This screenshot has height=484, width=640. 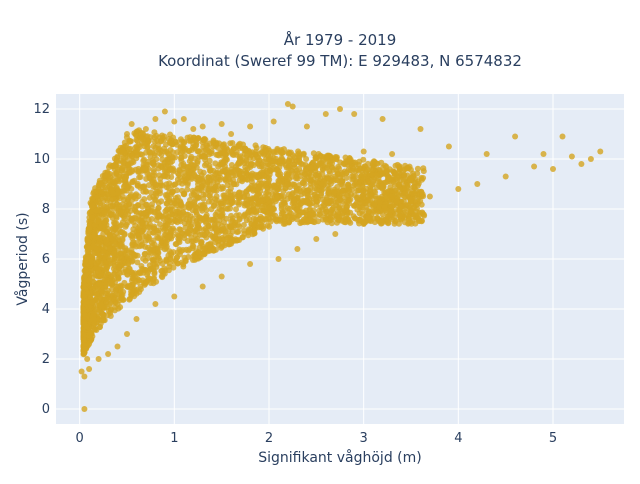 What do you see at coordinates (46, 409) in the screenshot?
I see `y-tick-label: 0` at bounding box center [46, 409].